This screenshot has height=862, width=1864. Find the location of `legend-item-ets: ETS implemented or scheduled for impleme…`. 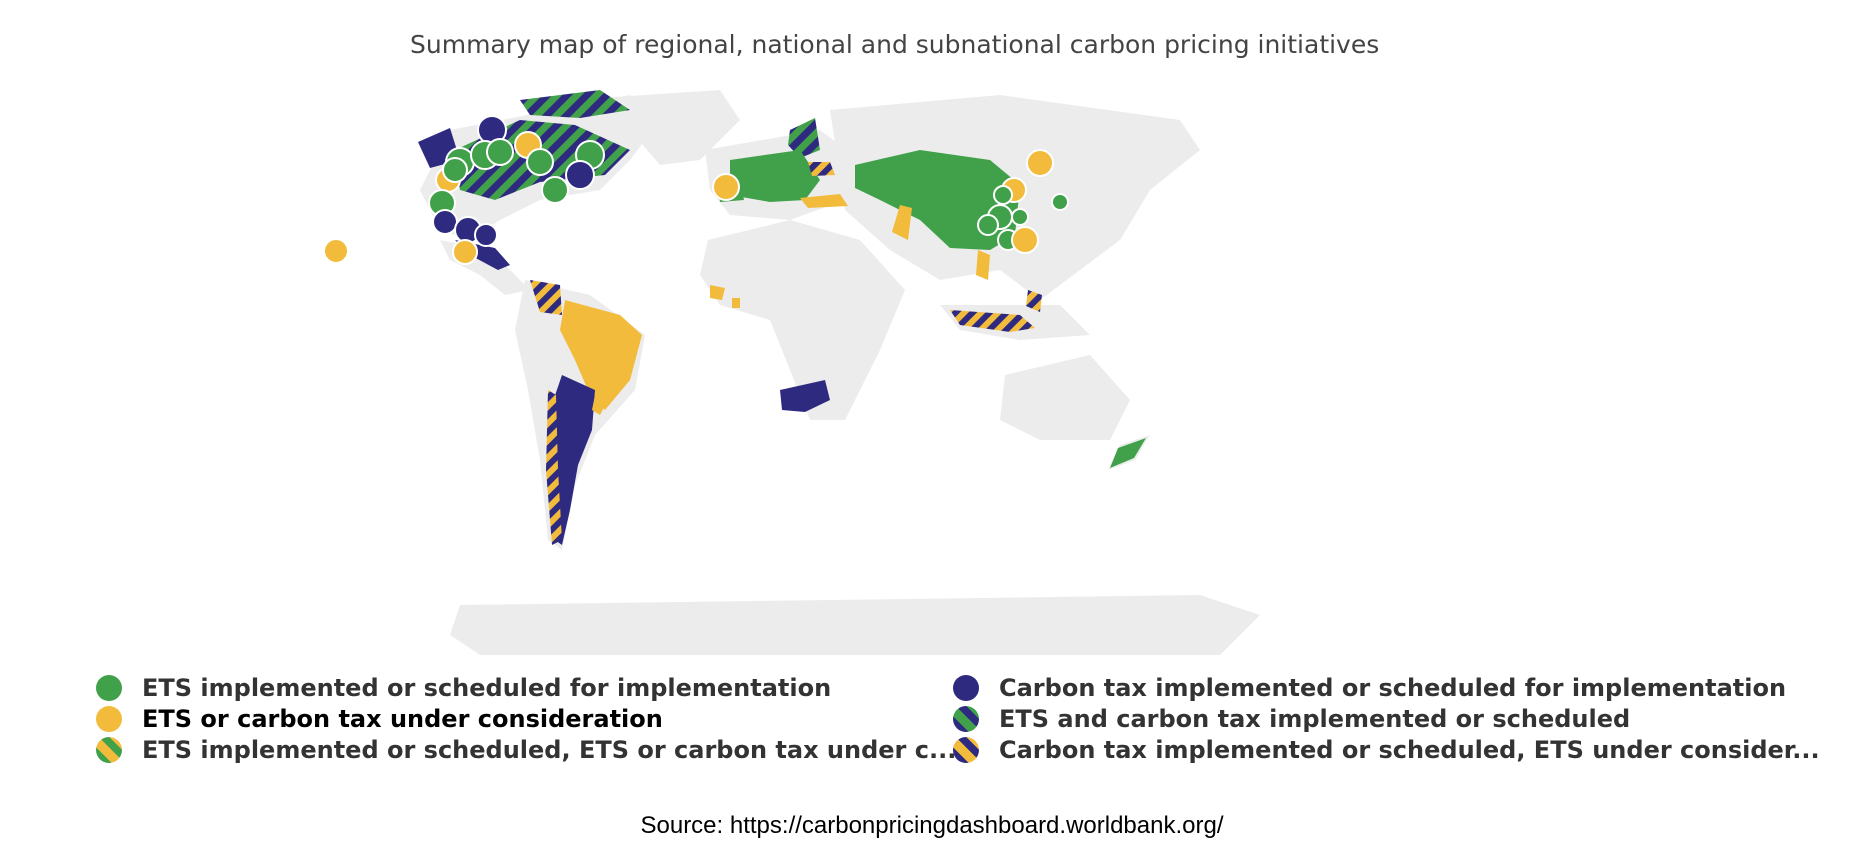

legend-item-ets: ETS implemented or scheduled for impleme… is located at coordinates (526, 687).